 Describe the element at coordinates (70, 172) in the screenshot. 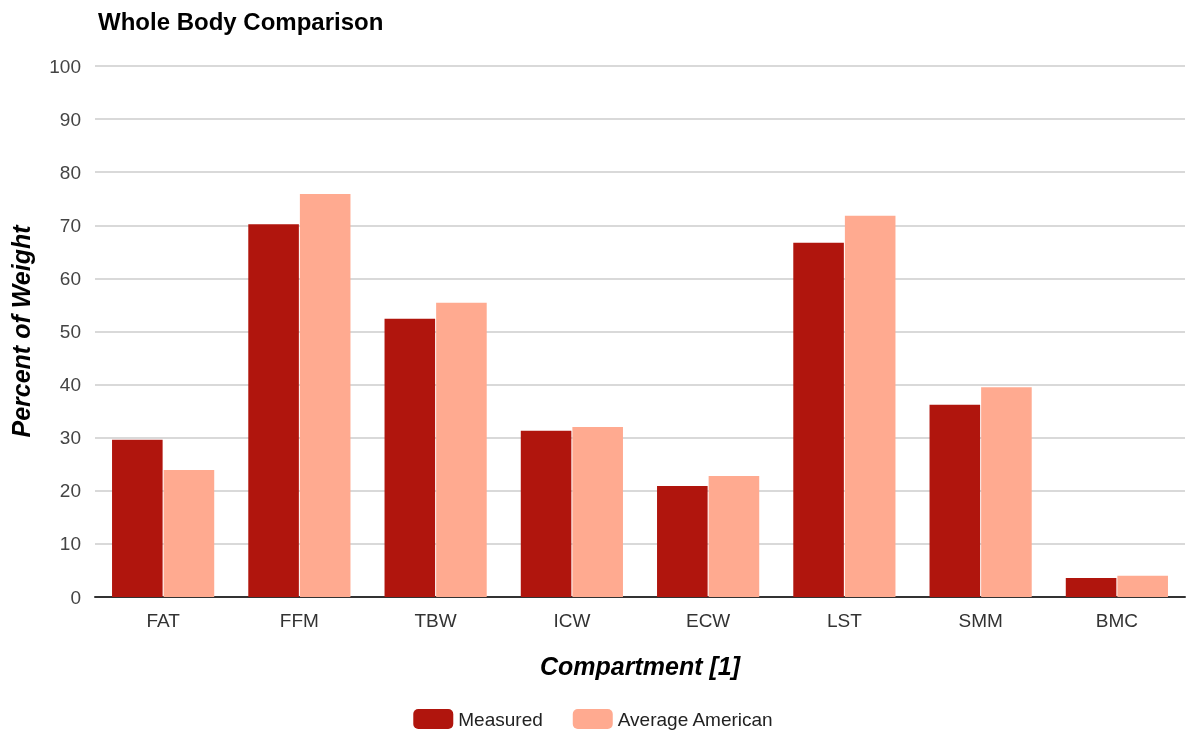

I see `y-tick-label: 80` at that location.